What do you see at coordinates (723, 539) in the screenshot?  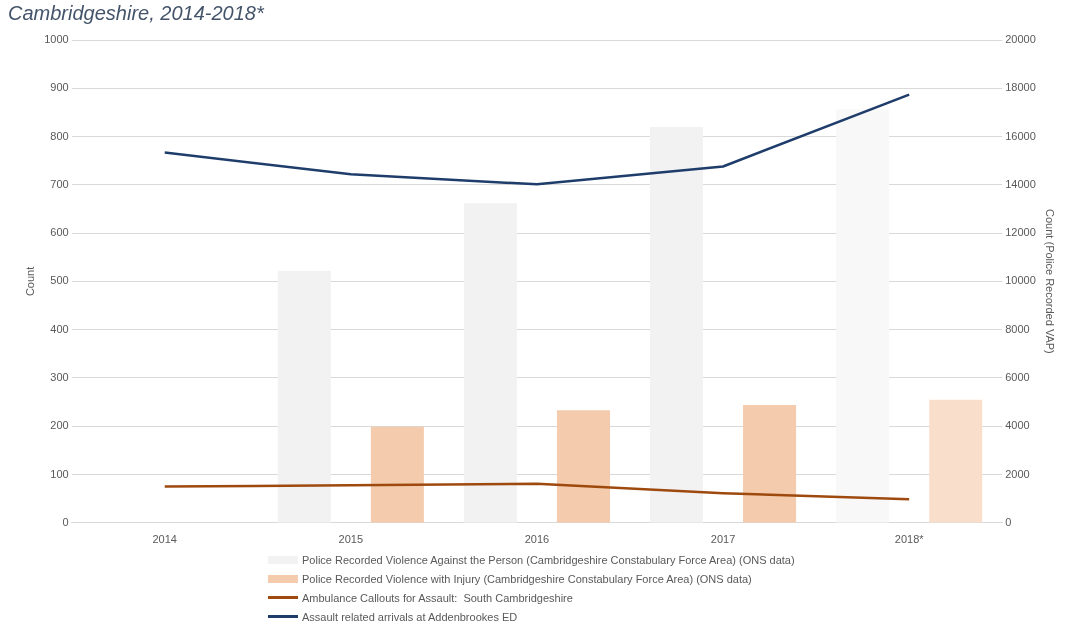 I see `x-tick-label: 2017` at bounding box center [723, 539].